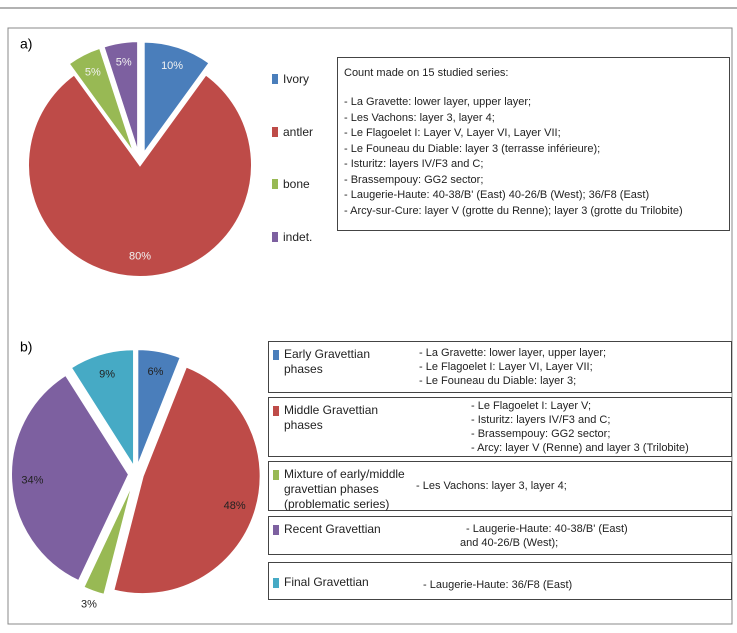 Image resolution: width=737 pixels, height=633 pixels. I want to click on panel-label: a), so click(26, 44).